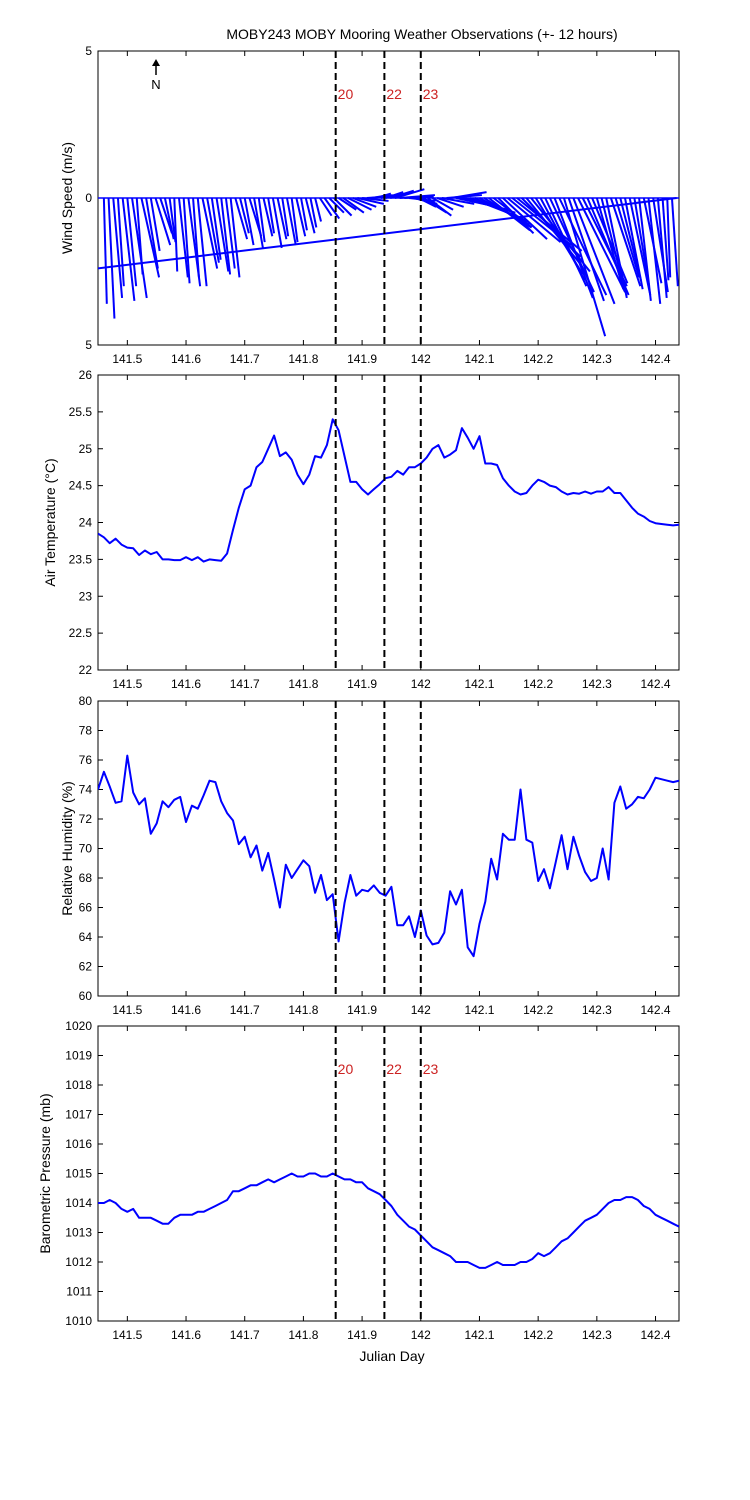  I want to click on y-tick-label: 1017, so click(78, 1115).